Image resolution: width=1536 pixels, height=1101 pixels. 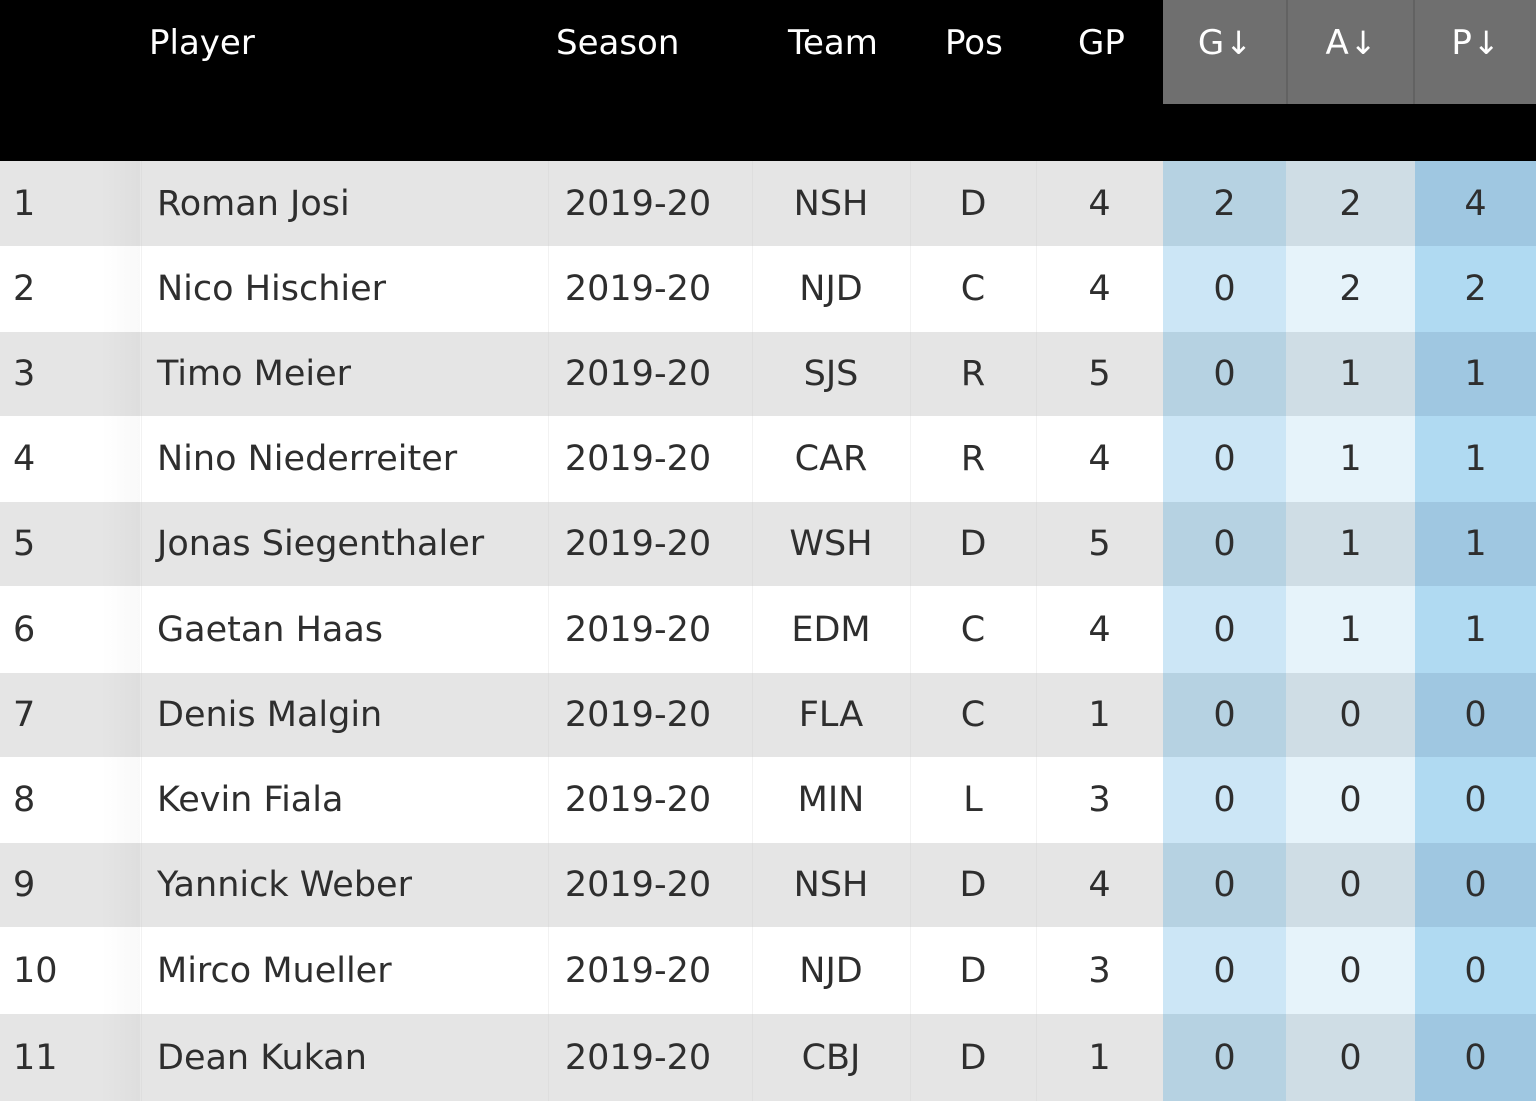 I want to click on cell-rank: 6, so click(x=70, y=629).